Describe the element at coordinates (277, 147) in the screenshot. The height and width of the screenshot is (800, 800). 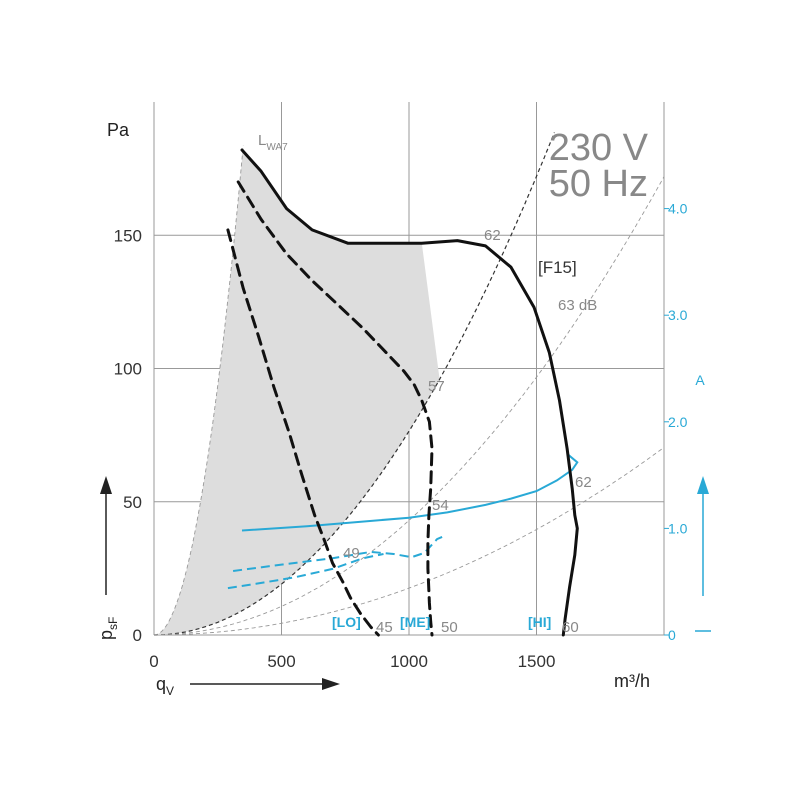
I see `lwa-label-sub: WA7` at that location.